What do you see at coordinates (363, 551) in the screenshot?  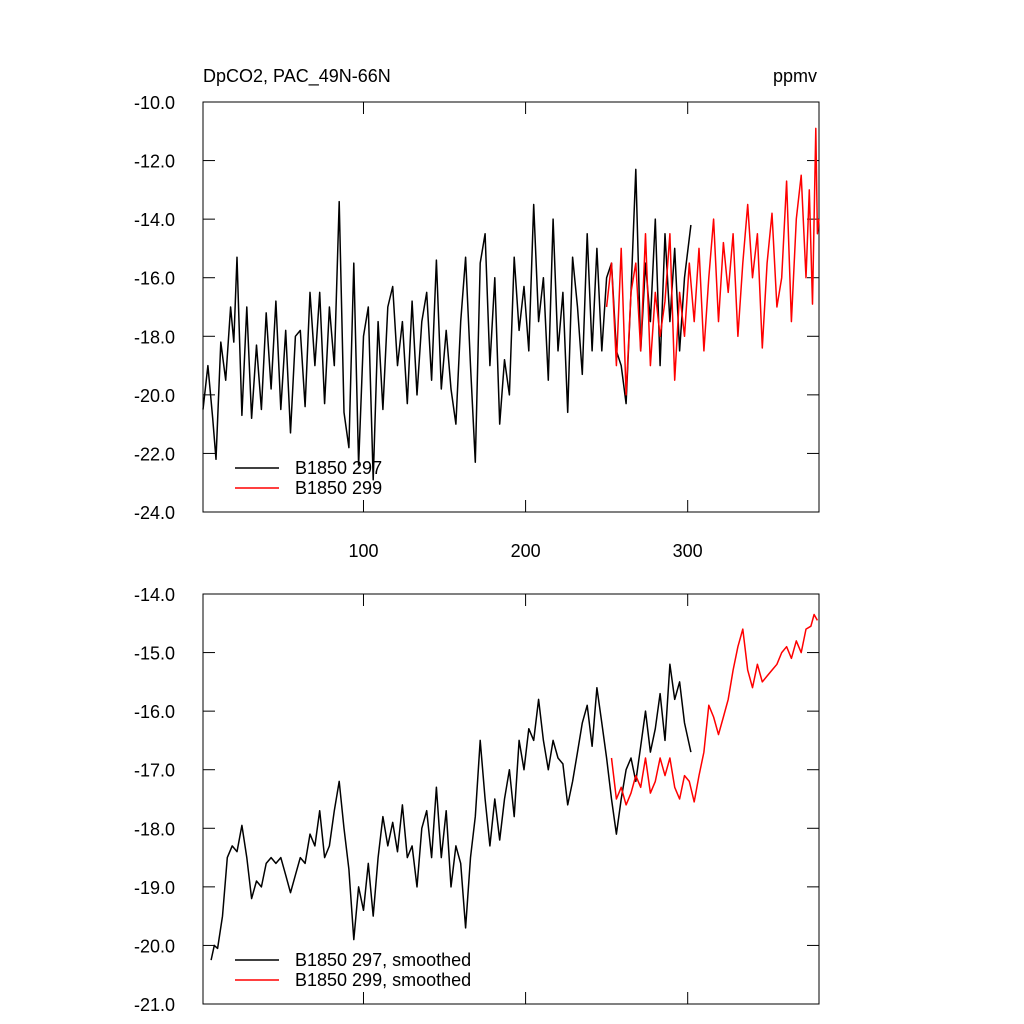 I see `x-tick-label: 100` at bounding box center [363, 551].